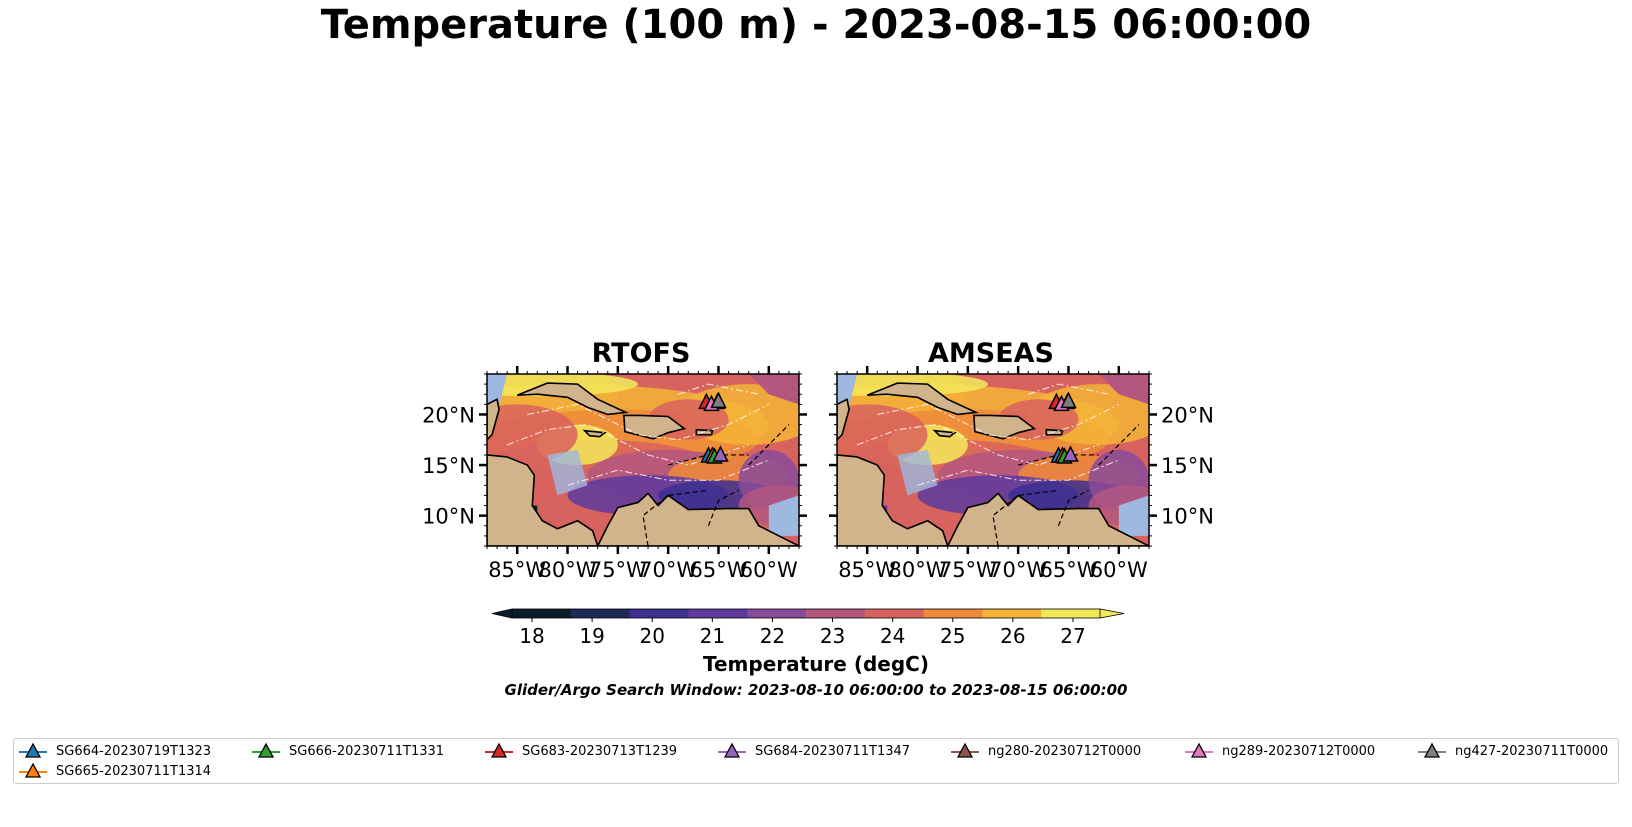 The height and width of the screenshot is (827, 1632). Describe the element at coordinates (832, 636) in the screenshot. I see `colorbar-tick-label: 23` at that location.